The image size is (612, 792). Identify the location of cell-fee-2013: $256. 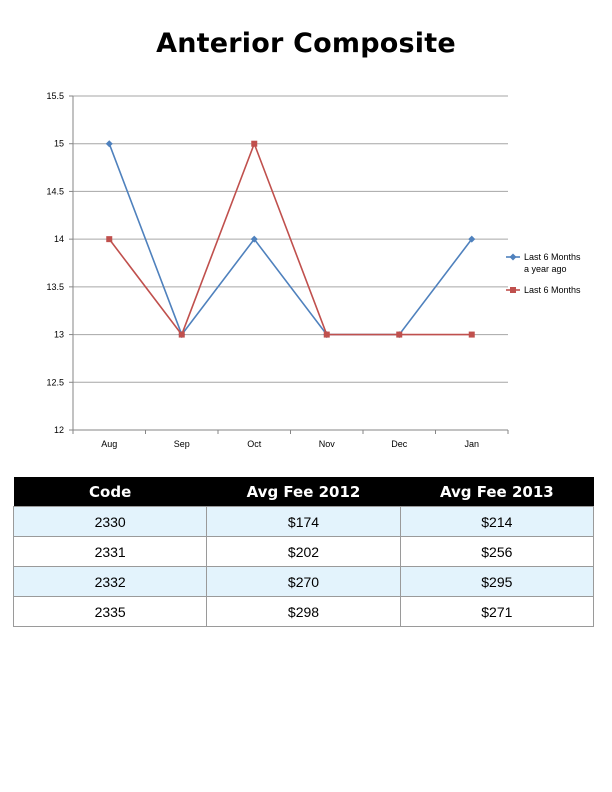
(497, 551).